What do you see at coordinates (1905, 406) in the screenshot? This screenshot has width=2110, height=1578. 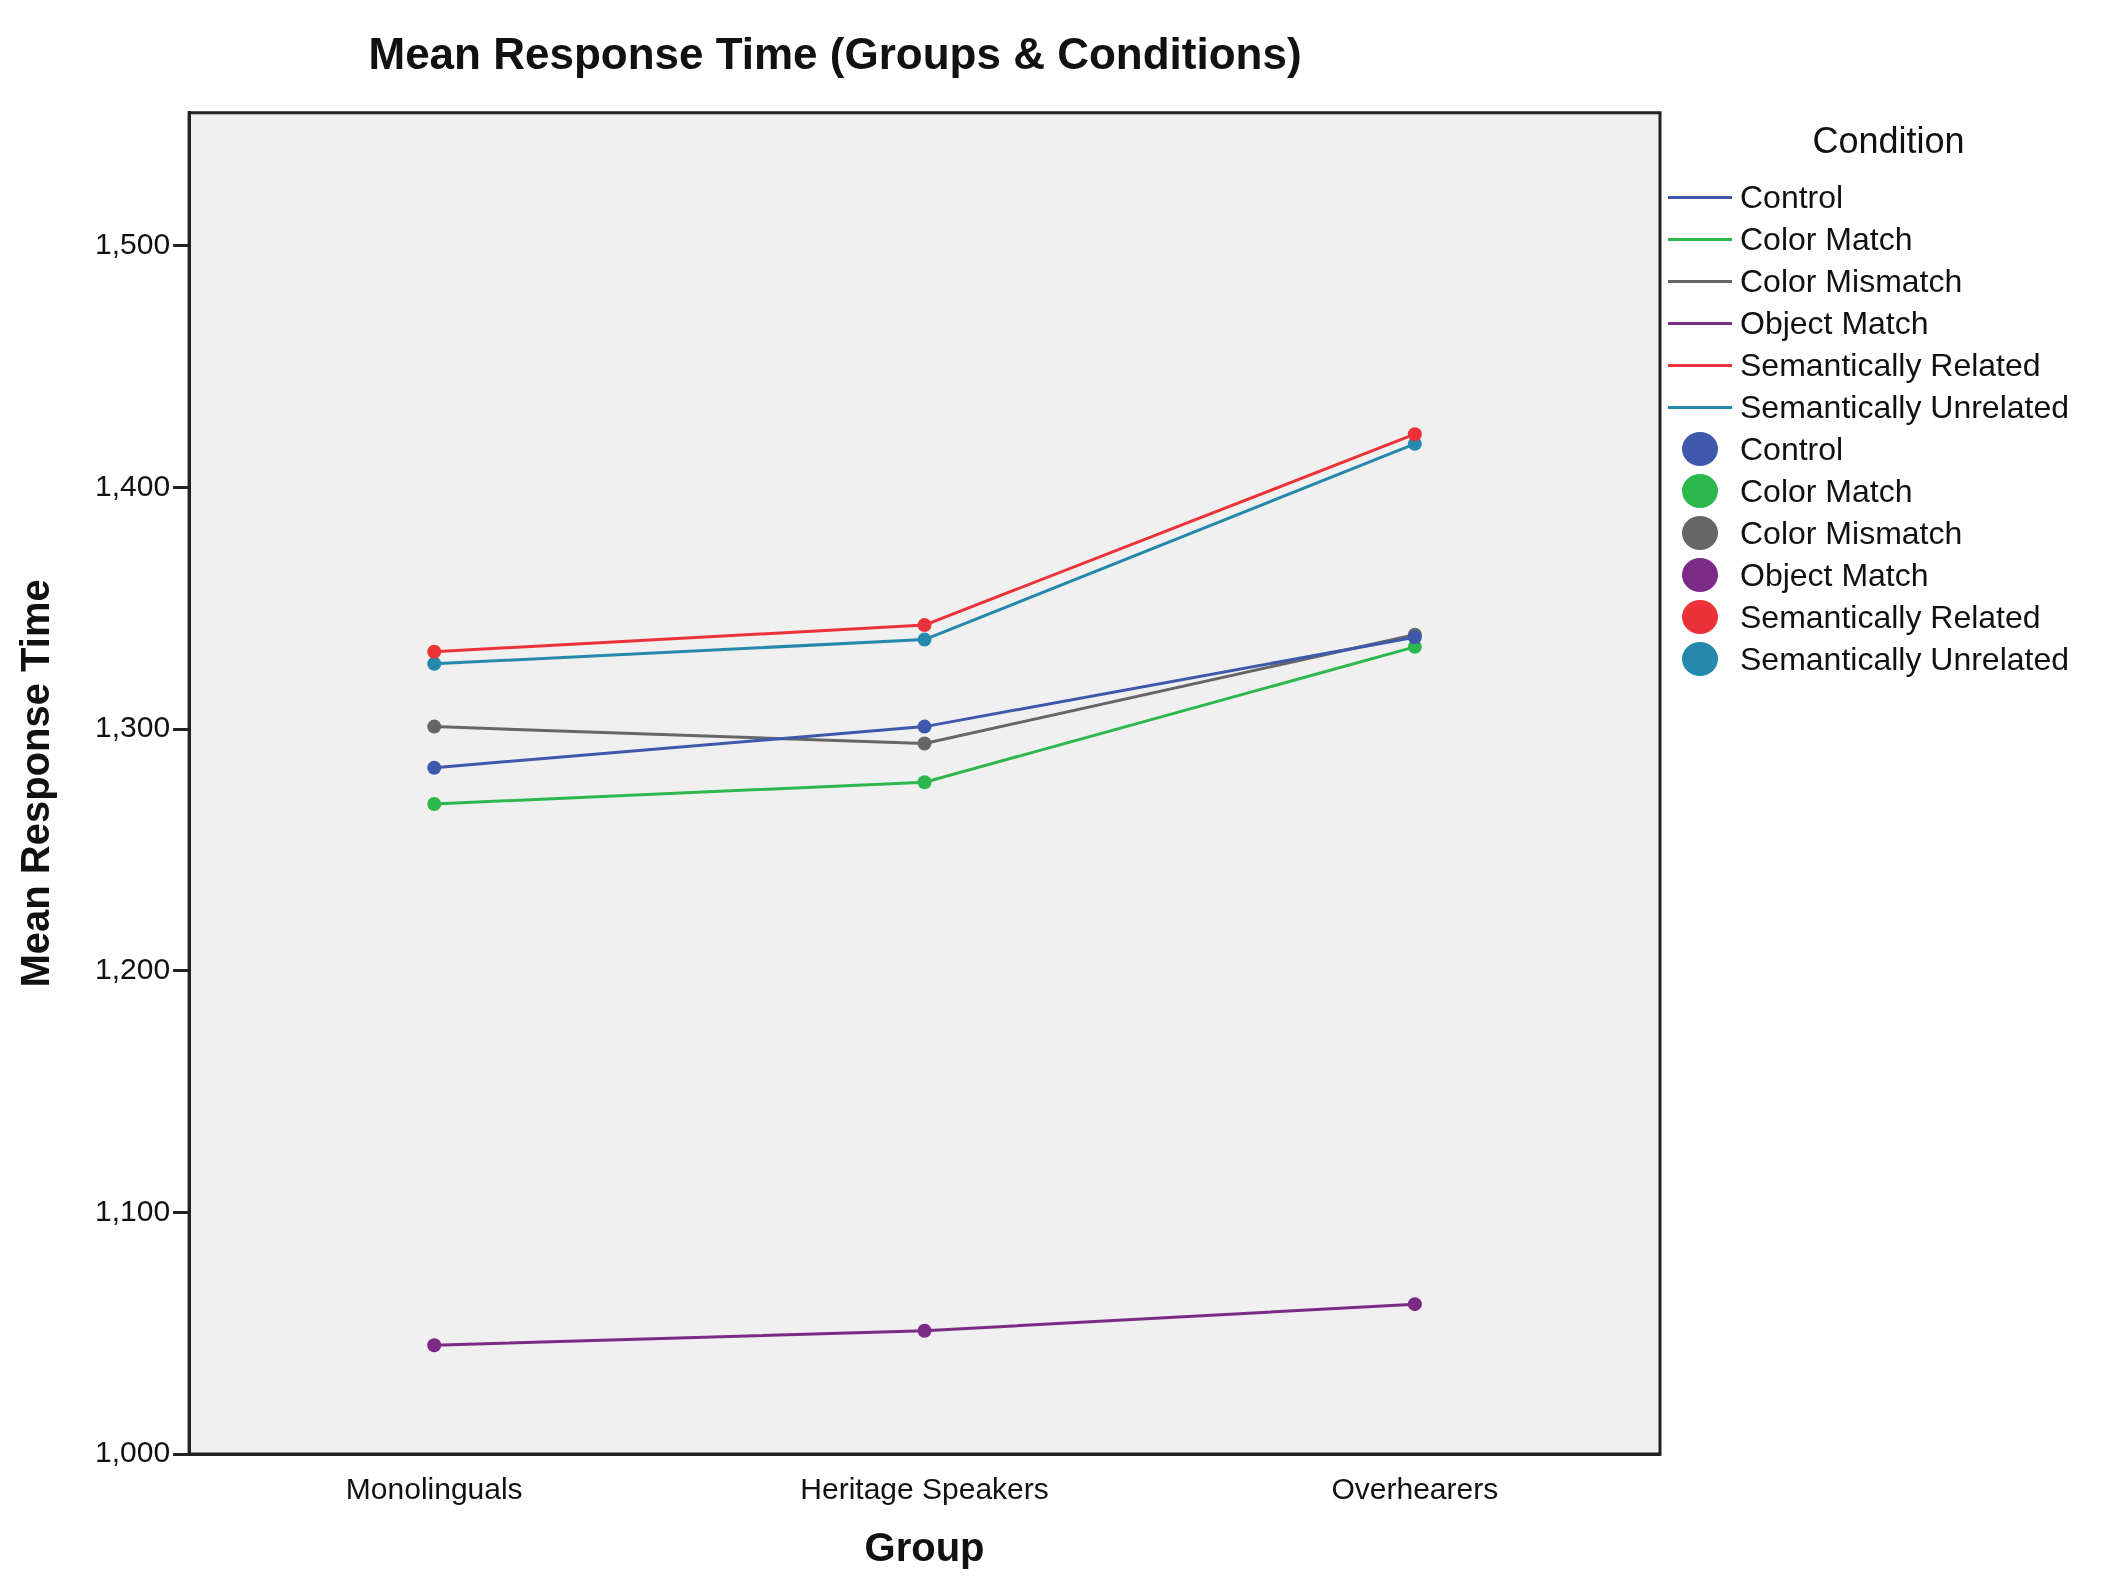 I see `text: Semantically Unrelated` at bounding box center [1905, 406].